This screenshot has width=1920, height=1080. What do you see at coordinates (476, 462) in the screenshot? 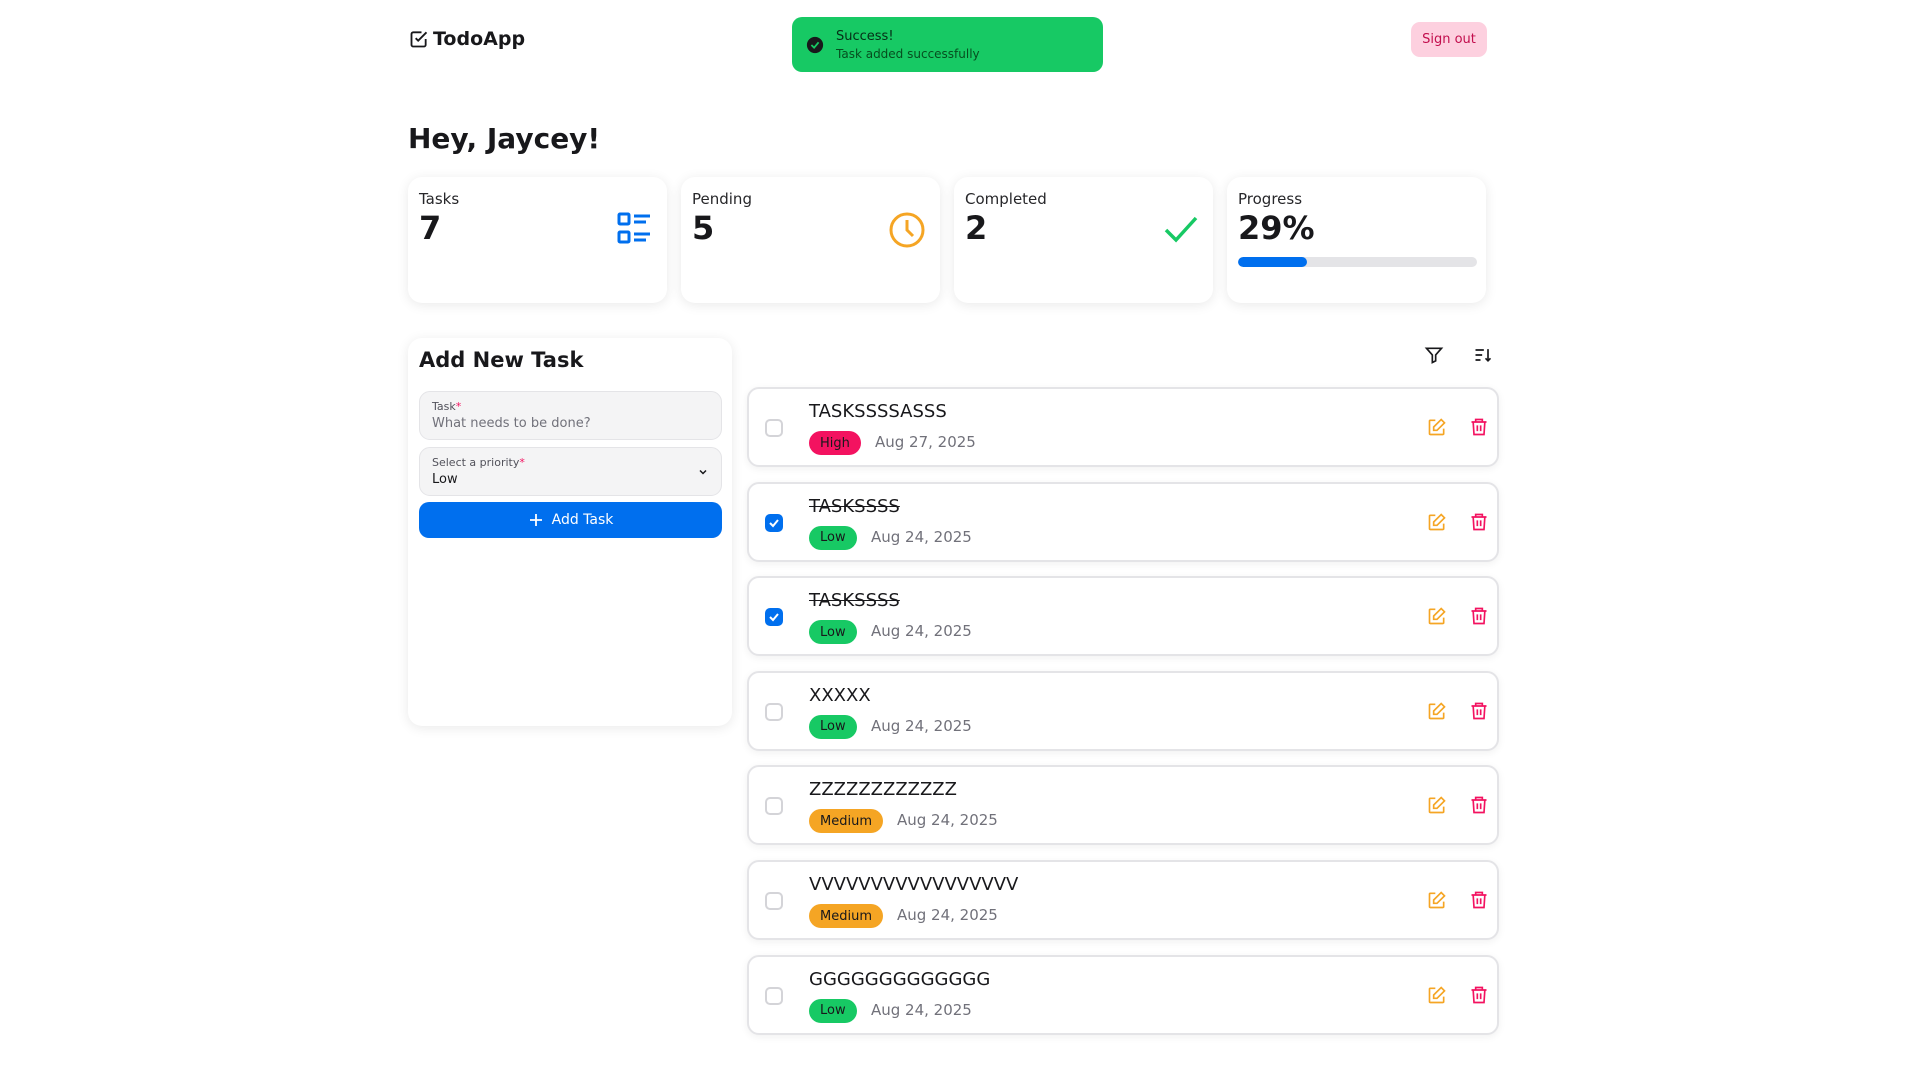
I see `priority-label: Select a priority` at bounding box center [476, 462].